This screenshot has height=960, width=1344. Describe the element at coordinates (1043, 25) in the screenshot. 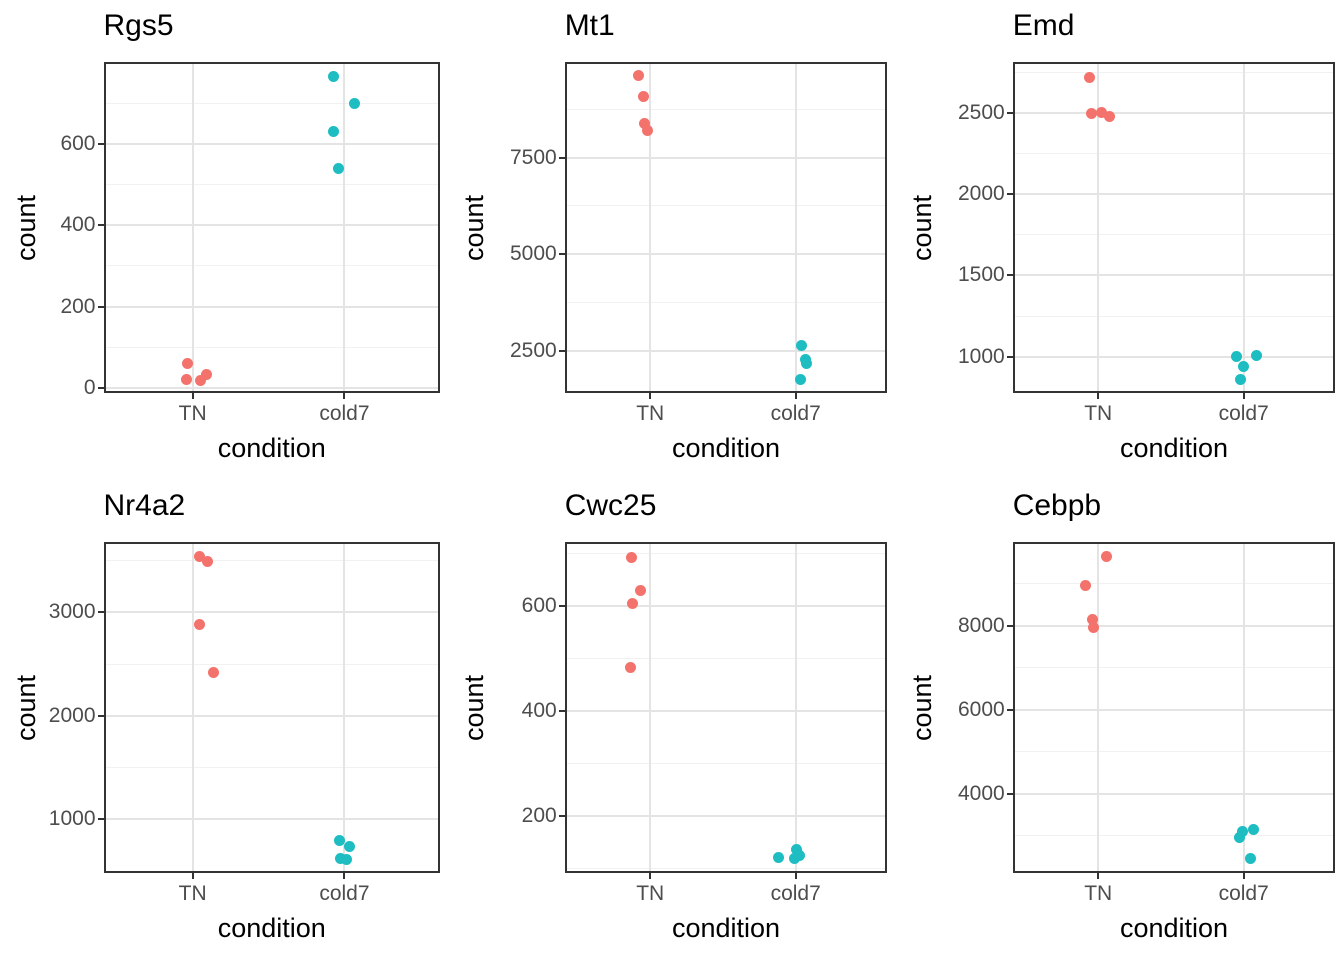

I see `panel-title: Emd` at that location.